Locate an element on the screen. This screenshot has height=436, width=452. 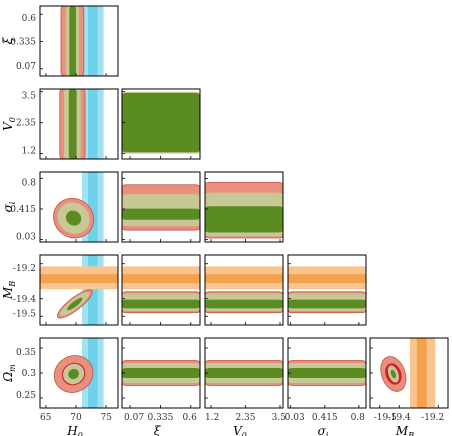
y-tick-label: 0.6 is located at coordinates (29, 19).